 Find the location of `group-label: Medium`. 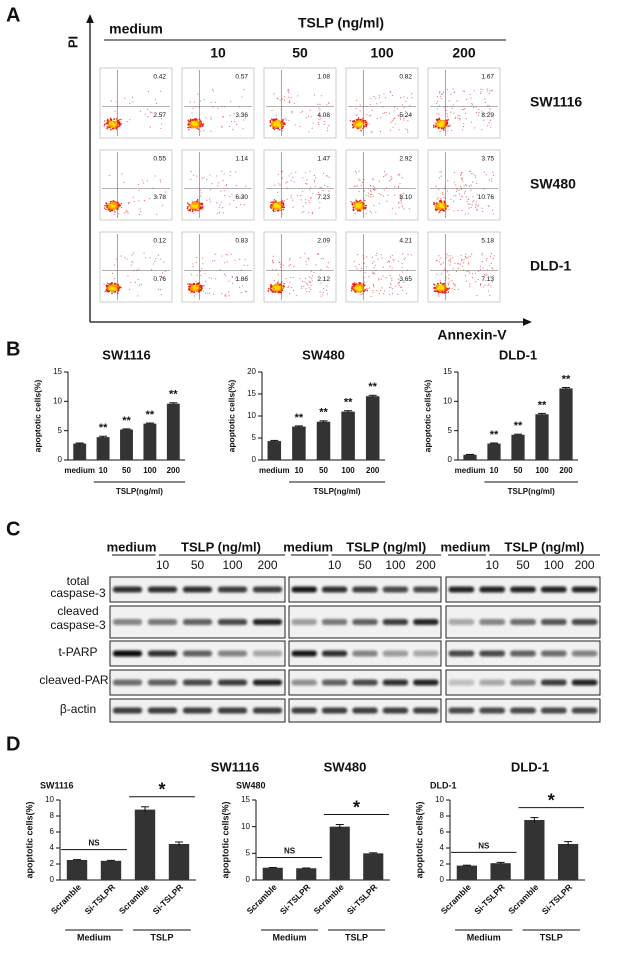

group-label: Medium is located at coordinates (289, 937).